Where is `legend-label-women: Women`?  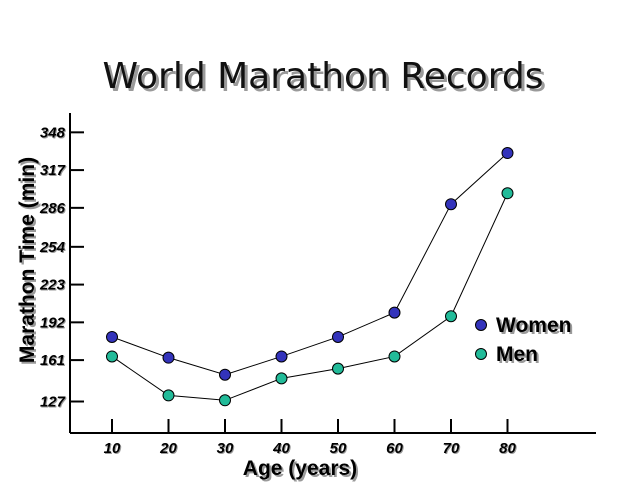 legend-label-women: Women is located at coordinates (533, 325).